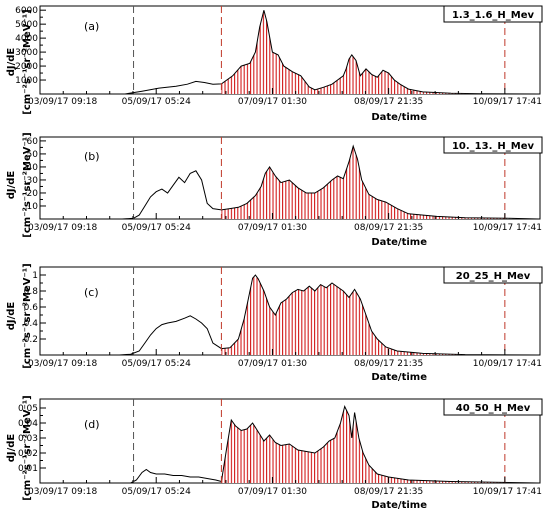 The width and height of the screenshot is (550, 514). I want to click on panel-a-xtick-label-2: 05/09/17 05:24, so click(156, 102).